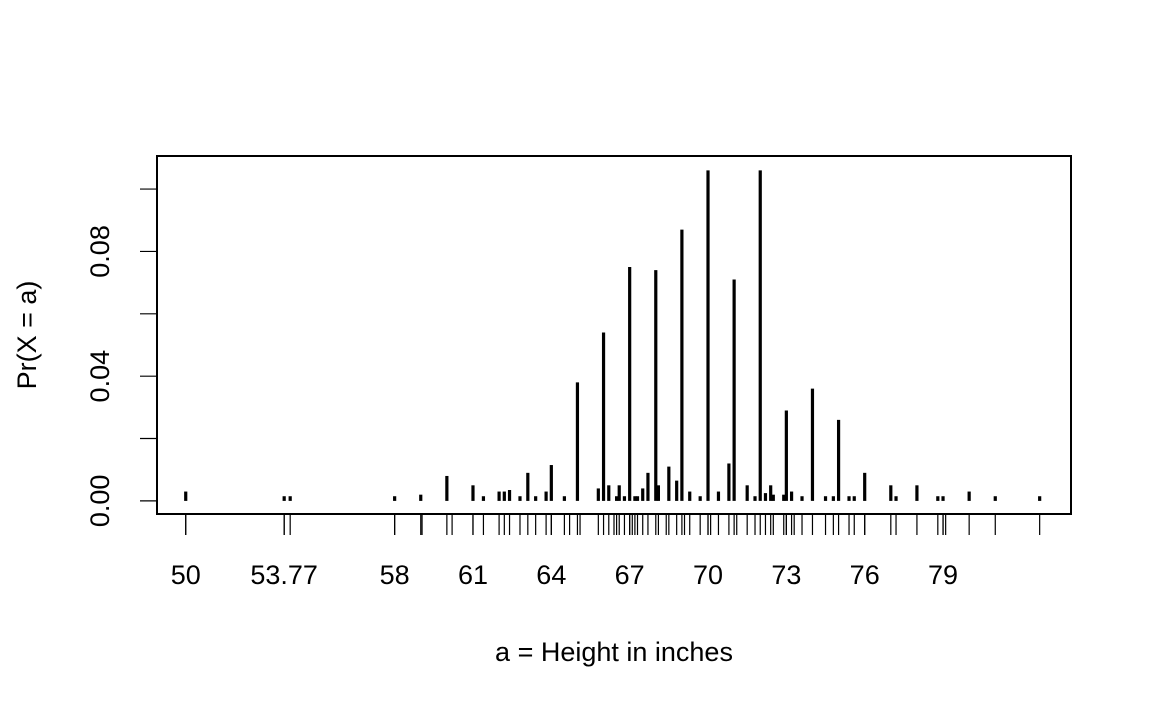  Describe the element at coordinates (865, 575) in the screenshot. I see `x-tick-label: 76` at that location.